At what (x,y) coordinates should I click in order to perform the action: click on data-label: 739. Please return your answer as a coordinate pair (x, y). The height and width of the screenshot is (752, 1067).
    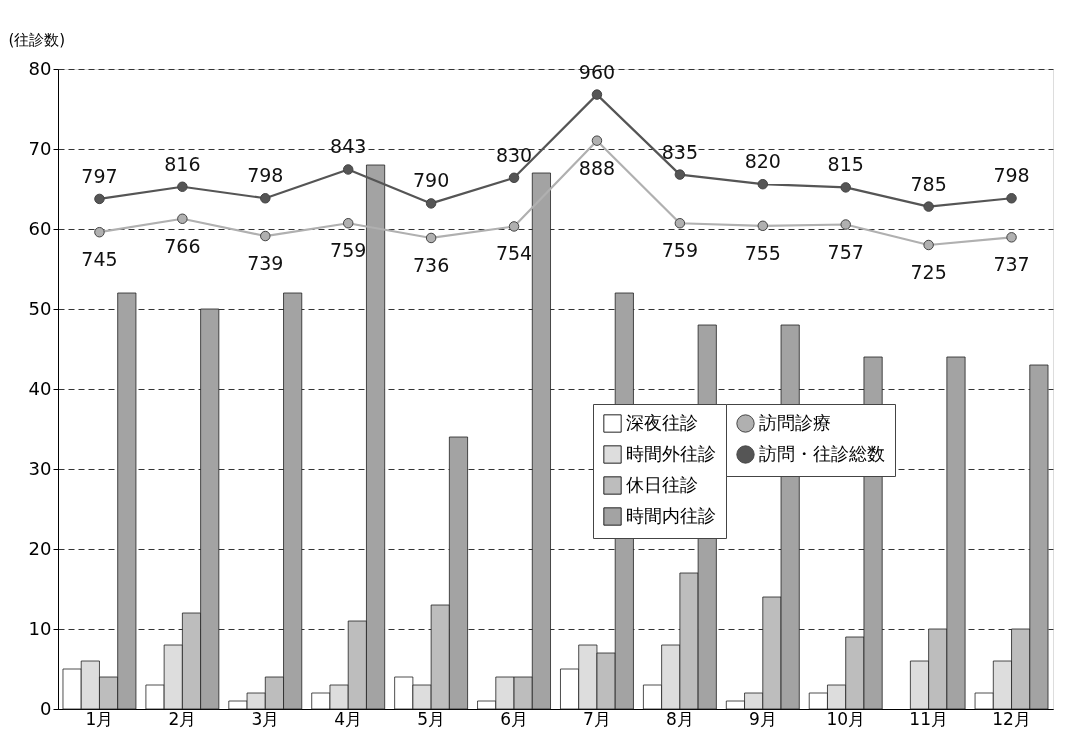
    Looking at the image, I should click on (265, 263).